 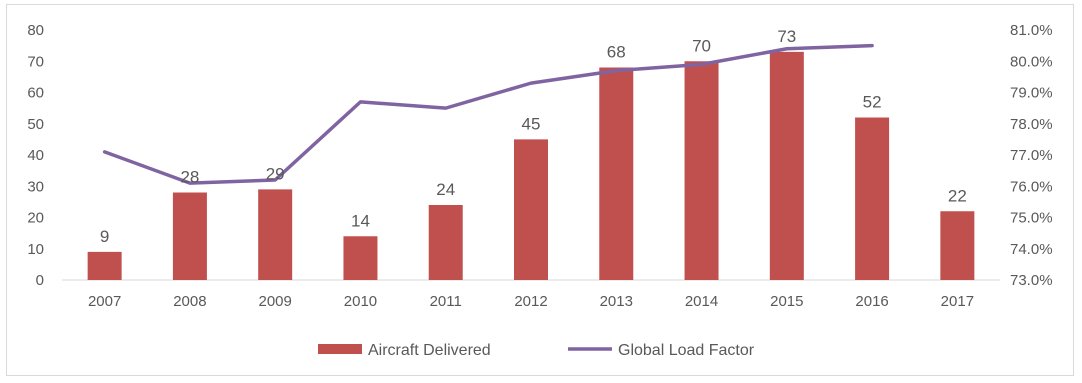 I want to click on bar-data-label: 28, so click(x=189, y=177).